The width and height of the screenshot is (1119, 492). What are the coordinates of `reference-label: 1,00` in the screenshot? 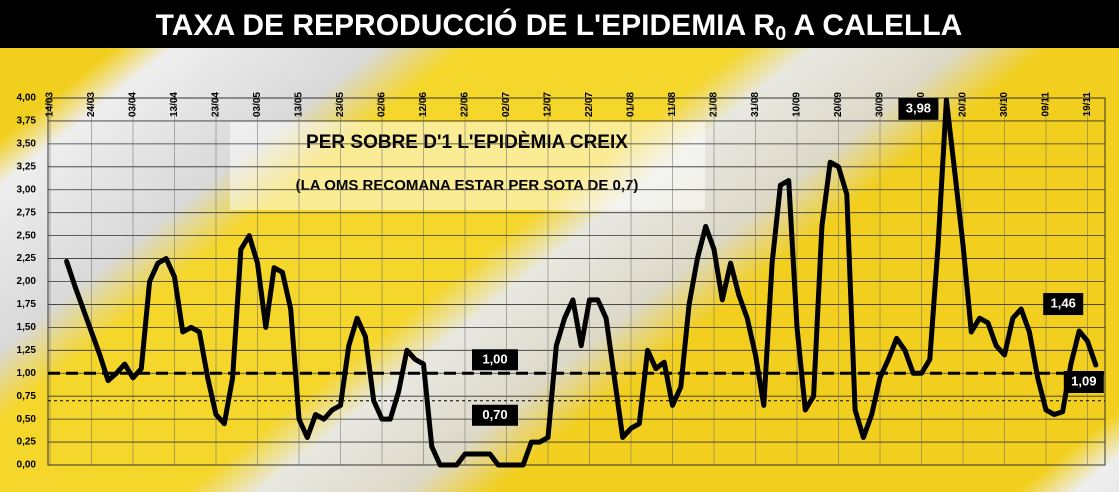 It's located at (494, 359).